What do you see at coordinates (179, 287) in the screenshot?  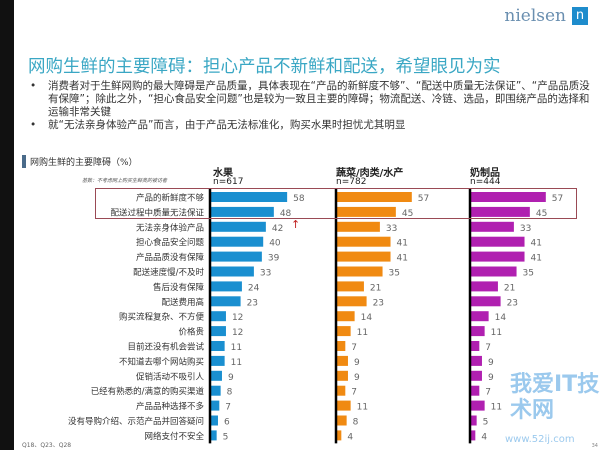 I see `category-label: 售后没有保障` at bounding box center [179, 287].